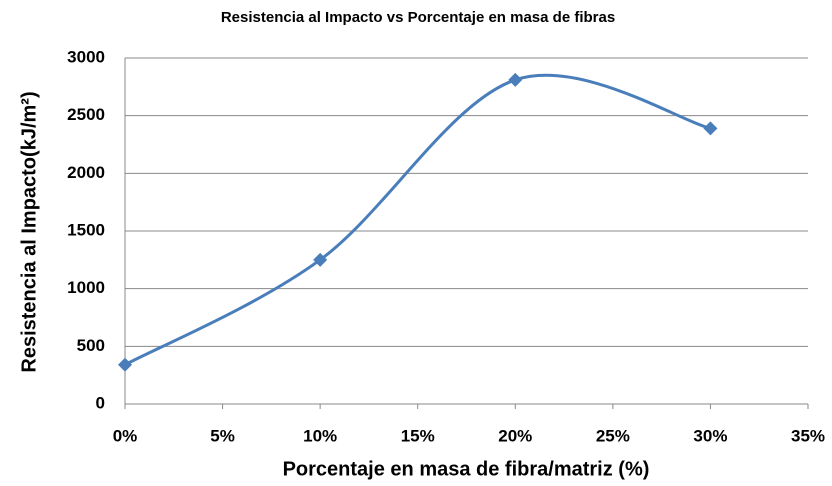 This screenshot has height=486, width=832. What do you see at coordinates (466, 469) in the screenshot?
I see `x-axis-label: Porcentaje en masa de fibra/matriz (%)` at bounding box center [466, 469].